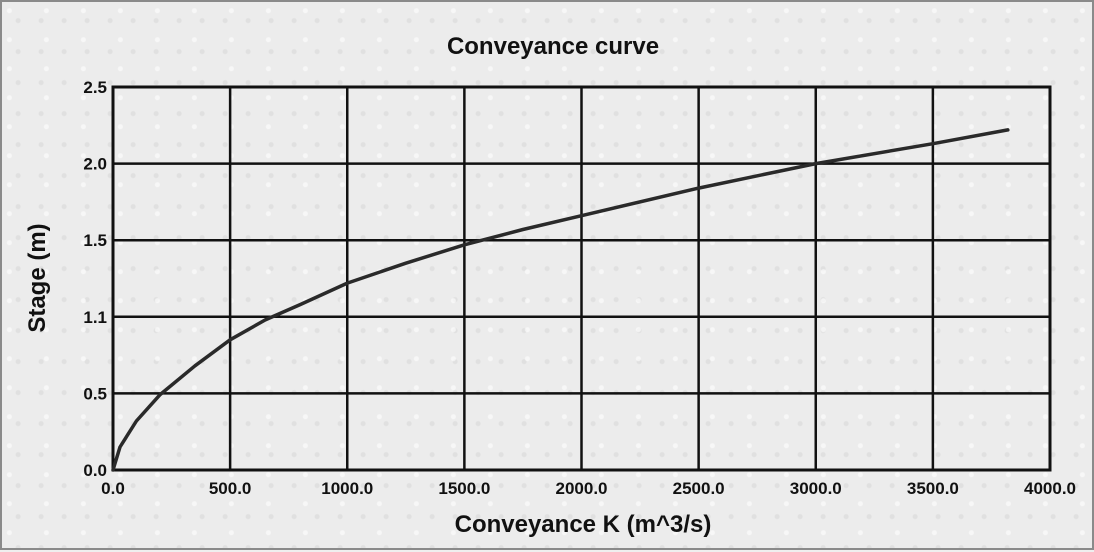  What do you see at coordinates (95, 240) in the screenshot?
I see `y-tick-label: 1.5` at bounding box center [95, 240].